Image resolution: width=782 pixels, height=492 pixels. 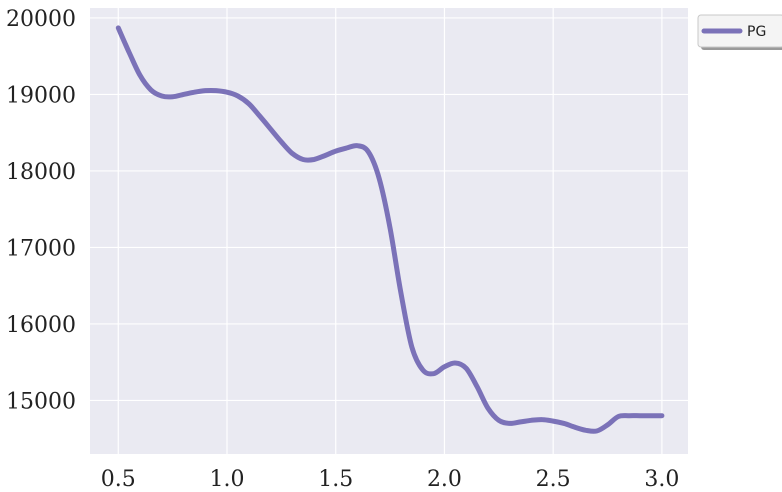 I want to click on y-axis-ticks: 15000 16000 17000 18000 19000 20000, so click(x=41, y=211).